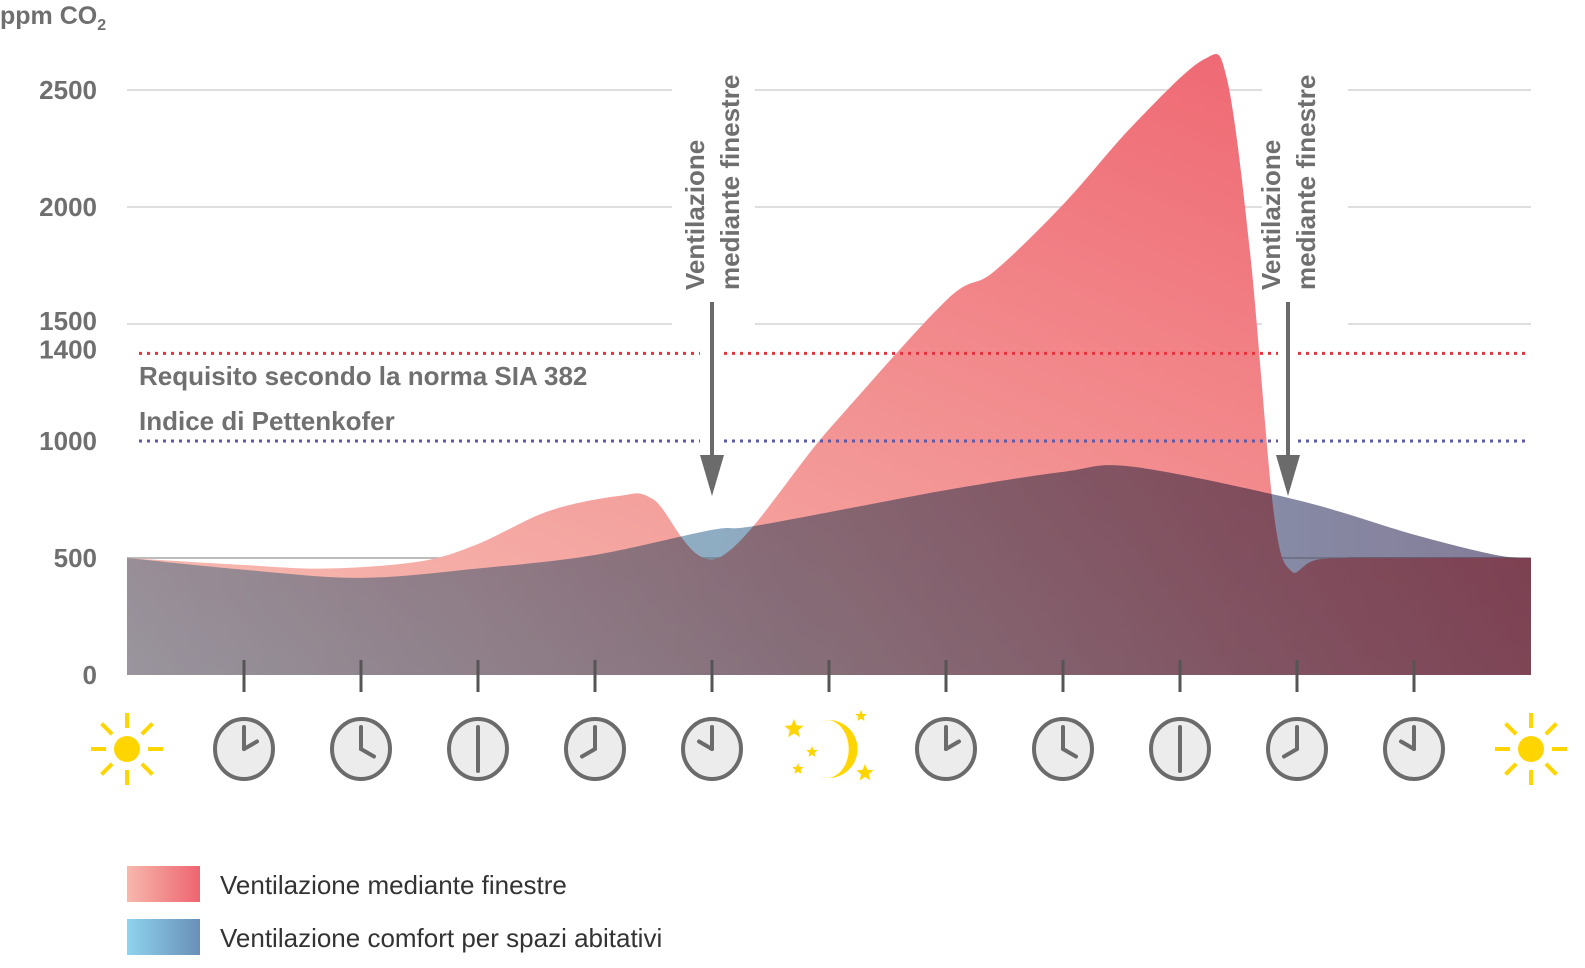 The image size is (1585, 968). Describe the element at coordinates (53, 18) in the screenshot. I see `y-axis-label: ppm CO2` at that location.